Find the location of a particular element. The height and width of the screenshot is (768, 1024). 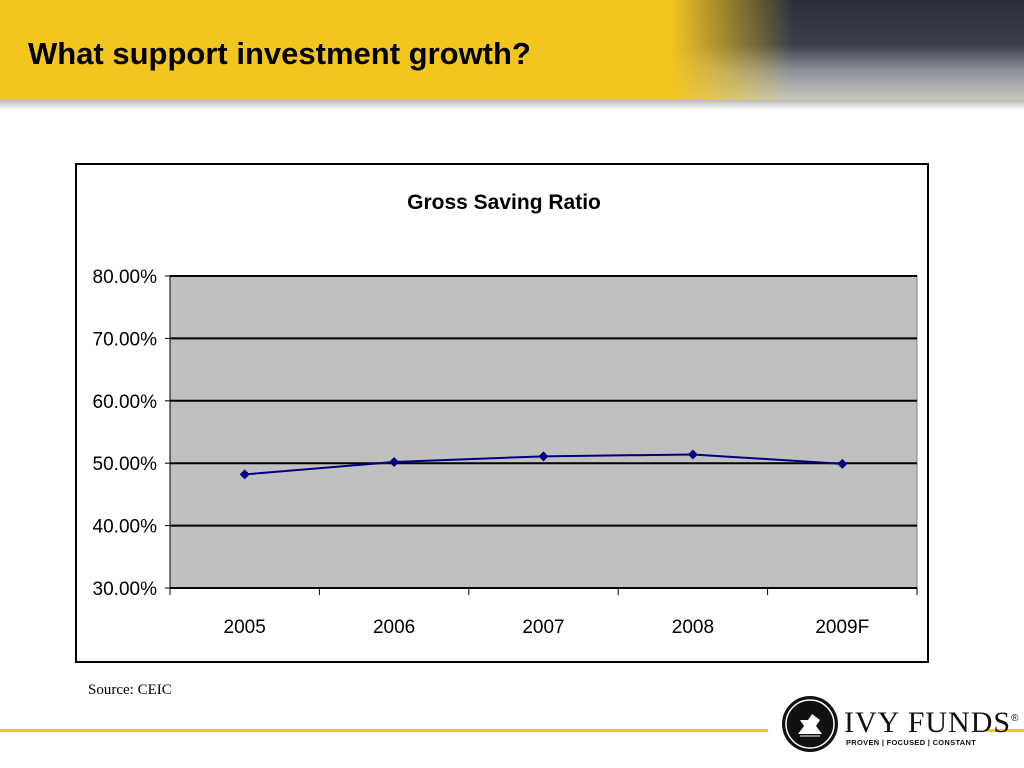

y-tick-label: 40.00% is located at coordinates (125, 527).